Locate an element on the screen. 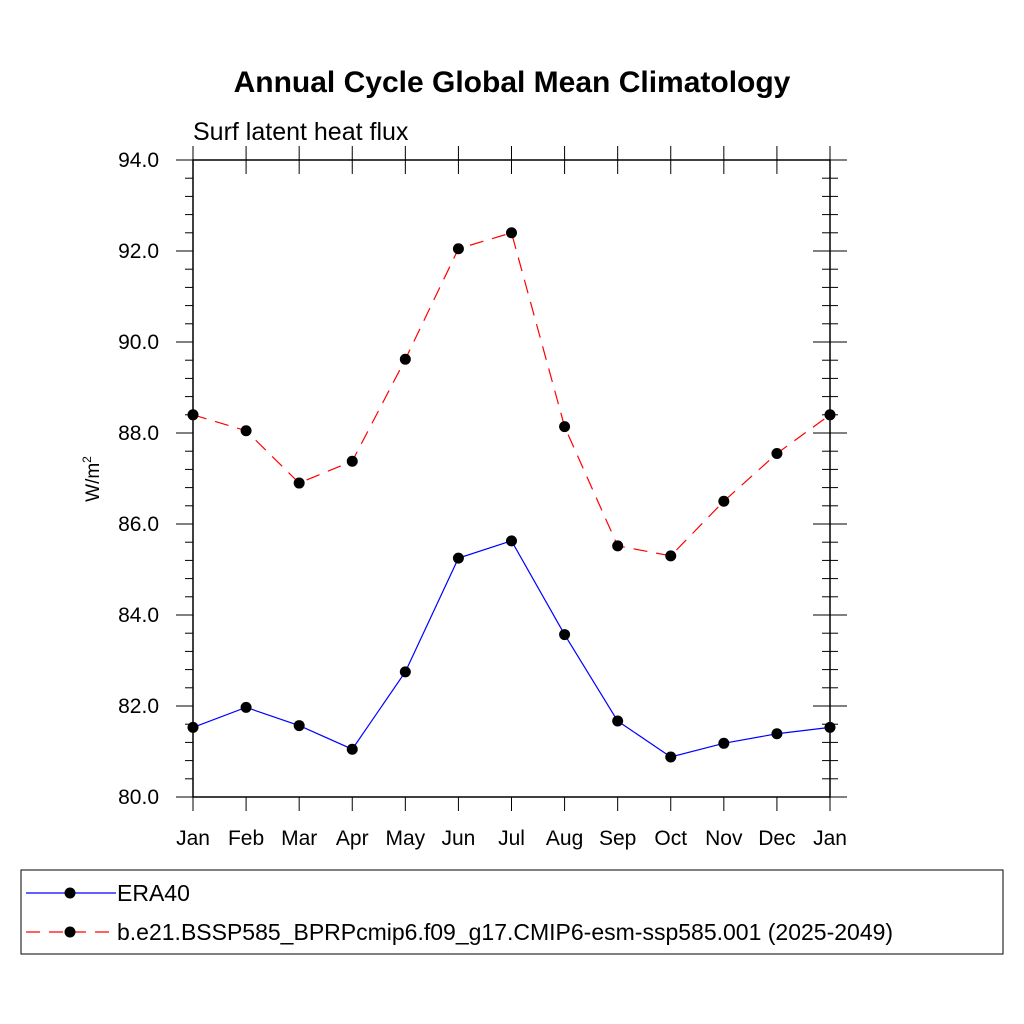 Image resolution: width=1024 pixels, height=1024 pixels. y-axis-label: W/m2 is located at coordinates (92, 479).